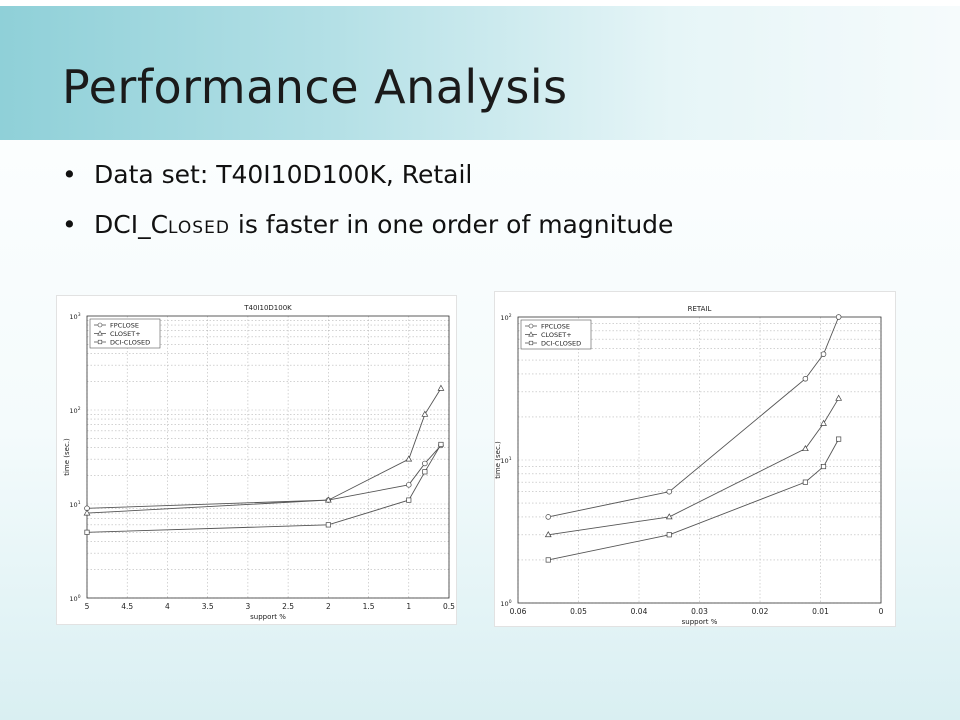 The width and height of the screenshot is (960, 720). I want to click on x-tick-label: 4, so click(167, 606).